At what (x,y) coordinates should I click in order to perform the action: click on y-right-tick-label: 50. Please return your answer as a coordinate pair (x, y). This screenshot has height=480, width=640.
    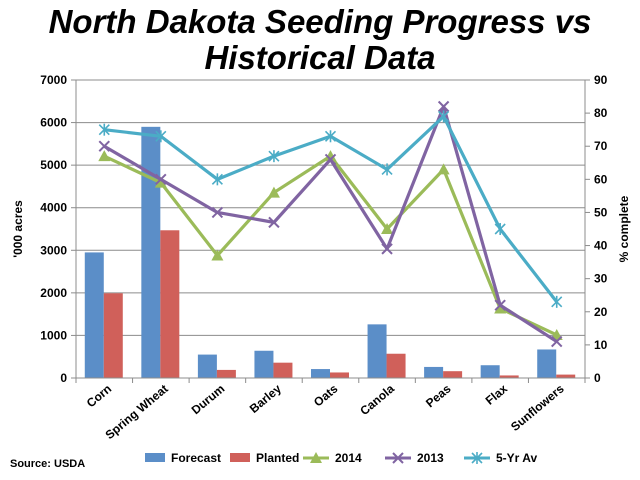
    Looking at the image, I should click on (601, 212).